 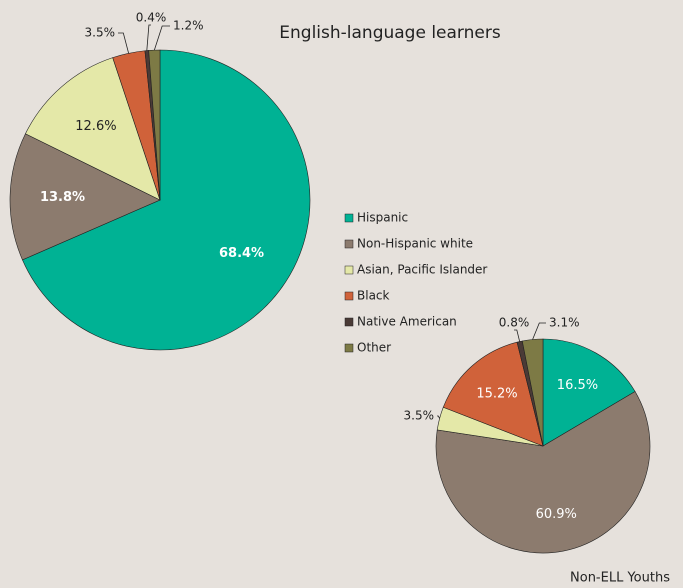 I want to click on legend-label: Other, so click(x=374, y=348).